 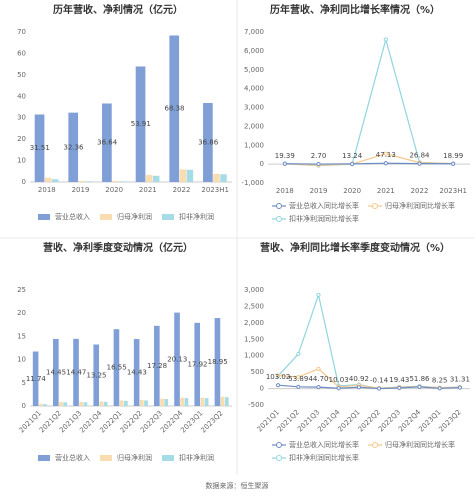 What do you see at coordinates (73, 147) in the screenshot?
I see `value-label: 32.36` at bounding box center [73, 147].